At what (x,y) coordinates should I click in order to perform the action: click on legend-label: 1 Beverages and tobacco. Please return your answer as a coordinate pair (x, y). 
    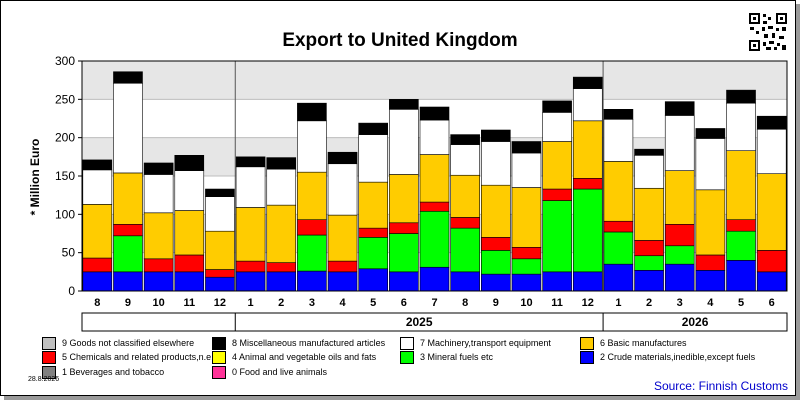
    Looking at the image, I should click on (113, 372).